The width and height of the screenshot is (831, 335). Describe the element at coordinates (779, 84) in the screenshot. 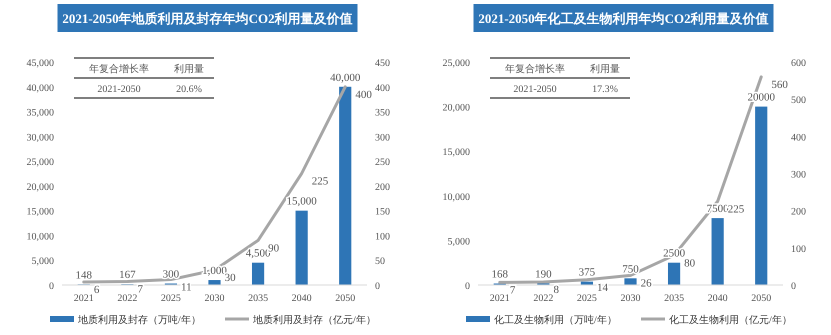

I see `data-label: 560` at that location.